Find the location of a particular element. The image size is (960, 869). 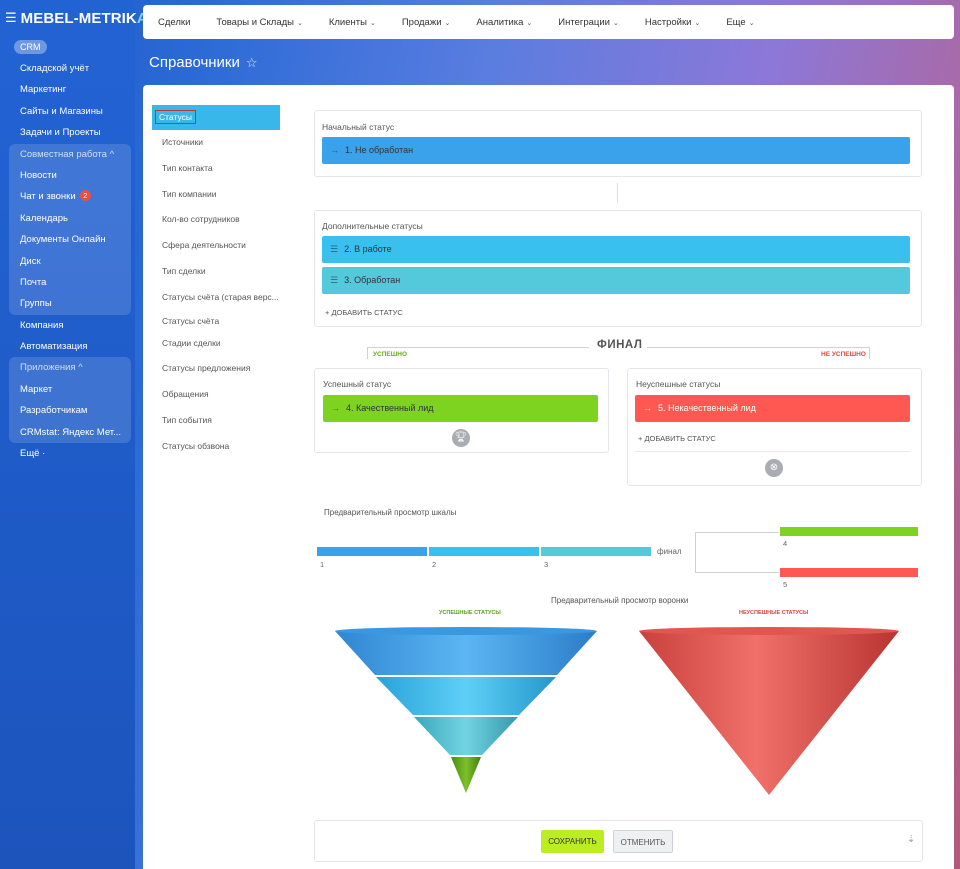

top-nav-integrations: Интеграции ⌄ is located at coordinates (588, 22).